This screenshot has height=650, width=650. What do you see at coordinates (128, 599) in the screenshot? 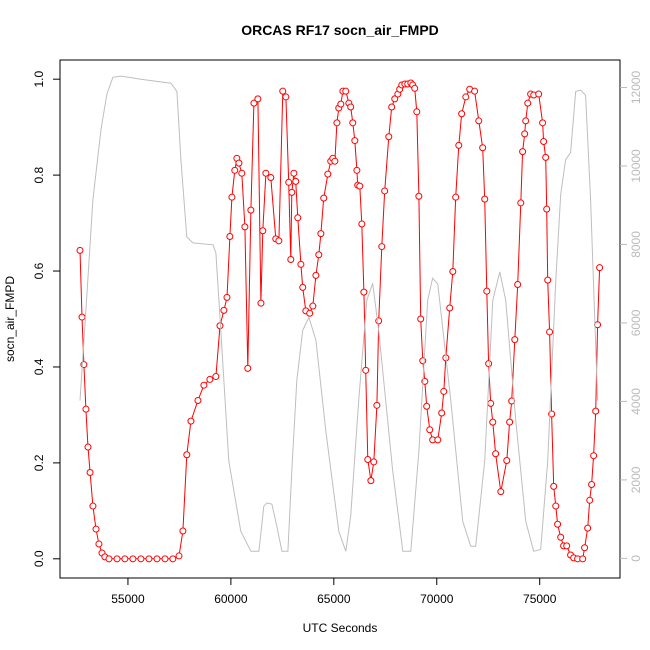
I see `x-tick-label: 55000` at bounding box center [128, 599].